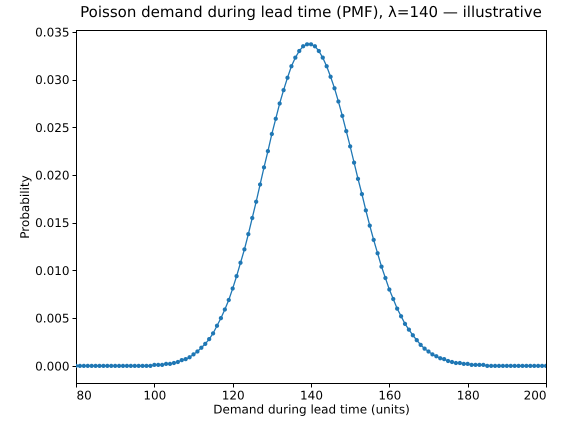  Describe the element at coordinates (390, 395) in the screenshot. I see `x-tick-label: 160` at that location.